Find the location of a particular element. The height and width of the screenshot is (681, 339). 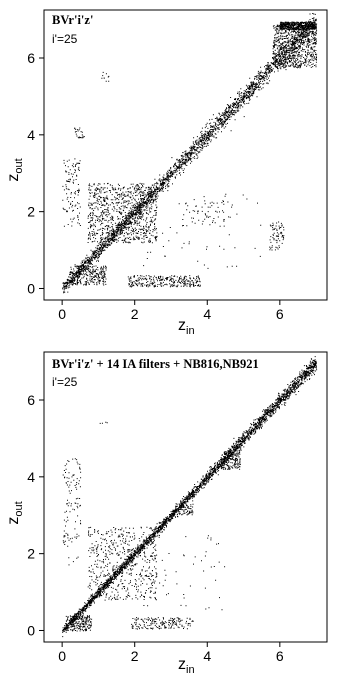

chart-title: BVr'i'z' + 14 IA filters + NB816,NB921 is located at coordinates (155, 364).